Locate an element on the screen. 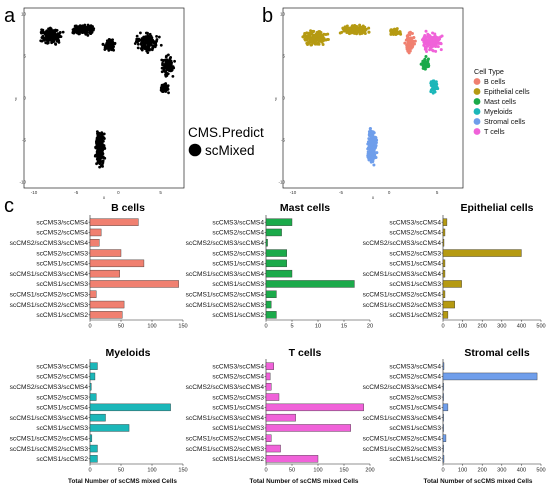 This screenshot has height=490, width=550. x-tick-label: 400 is located at coordinates (521, 471).